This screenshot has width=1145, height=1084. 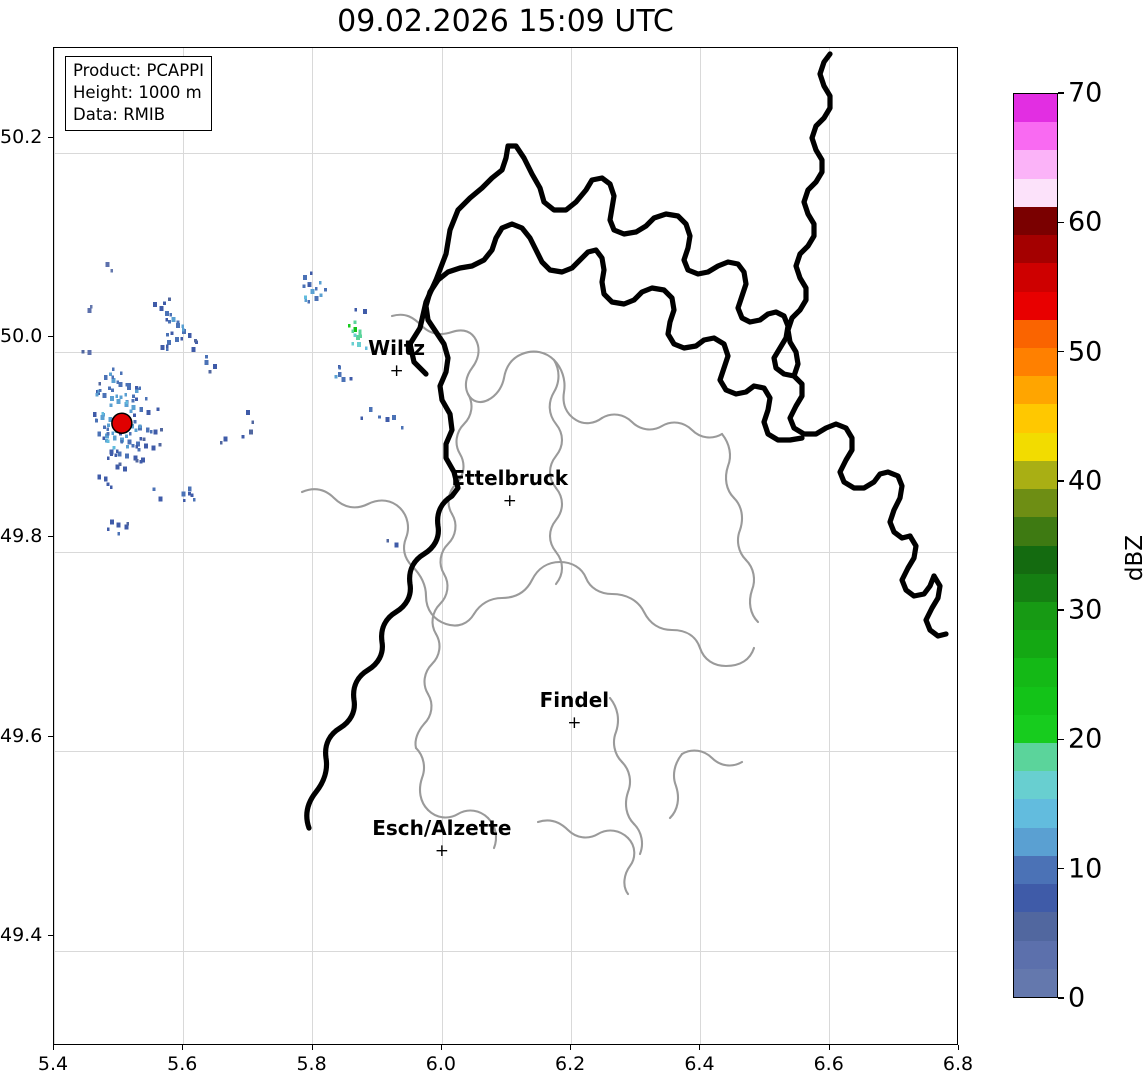 What do you see at coordinates (53, 1064) in the screenshot?
I see `x-axis-tick-label: 5.4` at bounding box center [53, 1064].